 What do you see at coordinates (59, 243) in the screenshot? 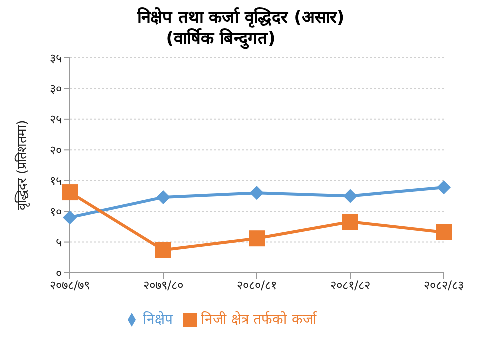
I see `y-tick-label: ५` at bounding box center [59, 243].